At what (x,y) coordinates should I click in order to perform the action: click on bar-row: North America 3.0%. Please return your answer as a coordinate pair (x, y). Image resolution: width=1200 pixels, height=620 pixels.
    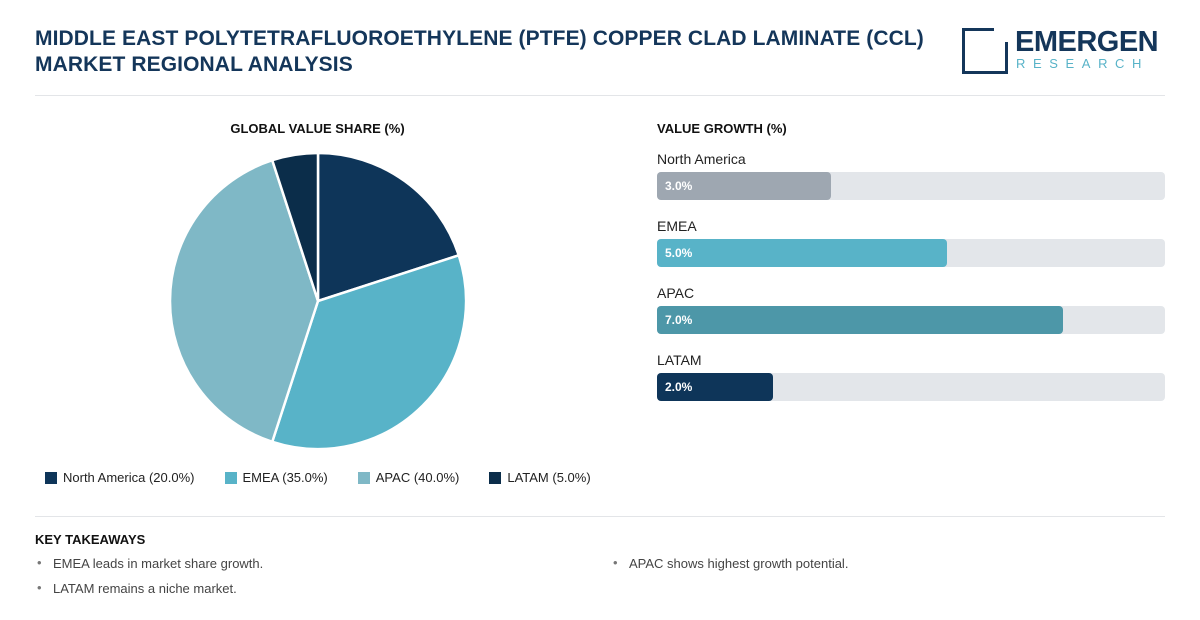
    Looking at the image, I should click on (911, 184).